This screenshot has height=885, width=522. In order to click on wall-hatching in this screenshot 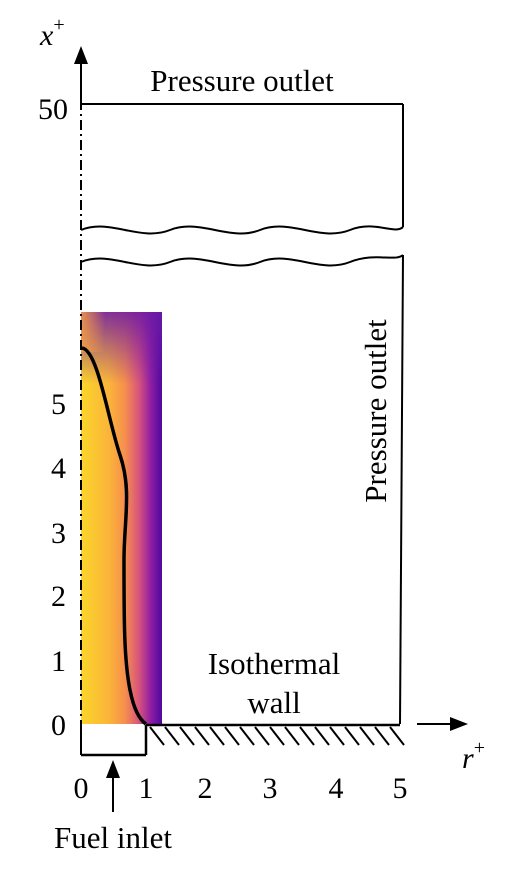, I will do `click(277, 736)`.